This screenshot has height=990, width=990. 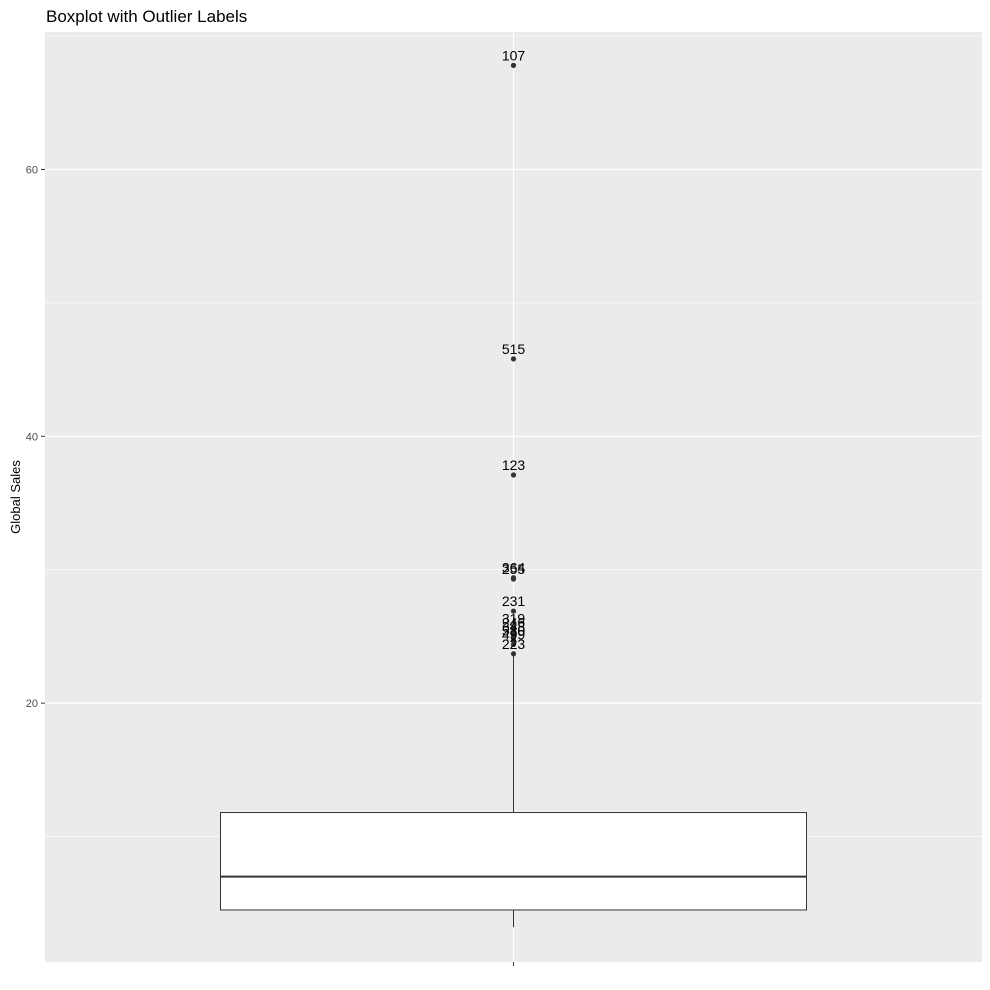 What do you see at coordinates (15, 497) in the screenshot?
I see `y-axis-label: Global Sales` at bounding box center [15, 497].